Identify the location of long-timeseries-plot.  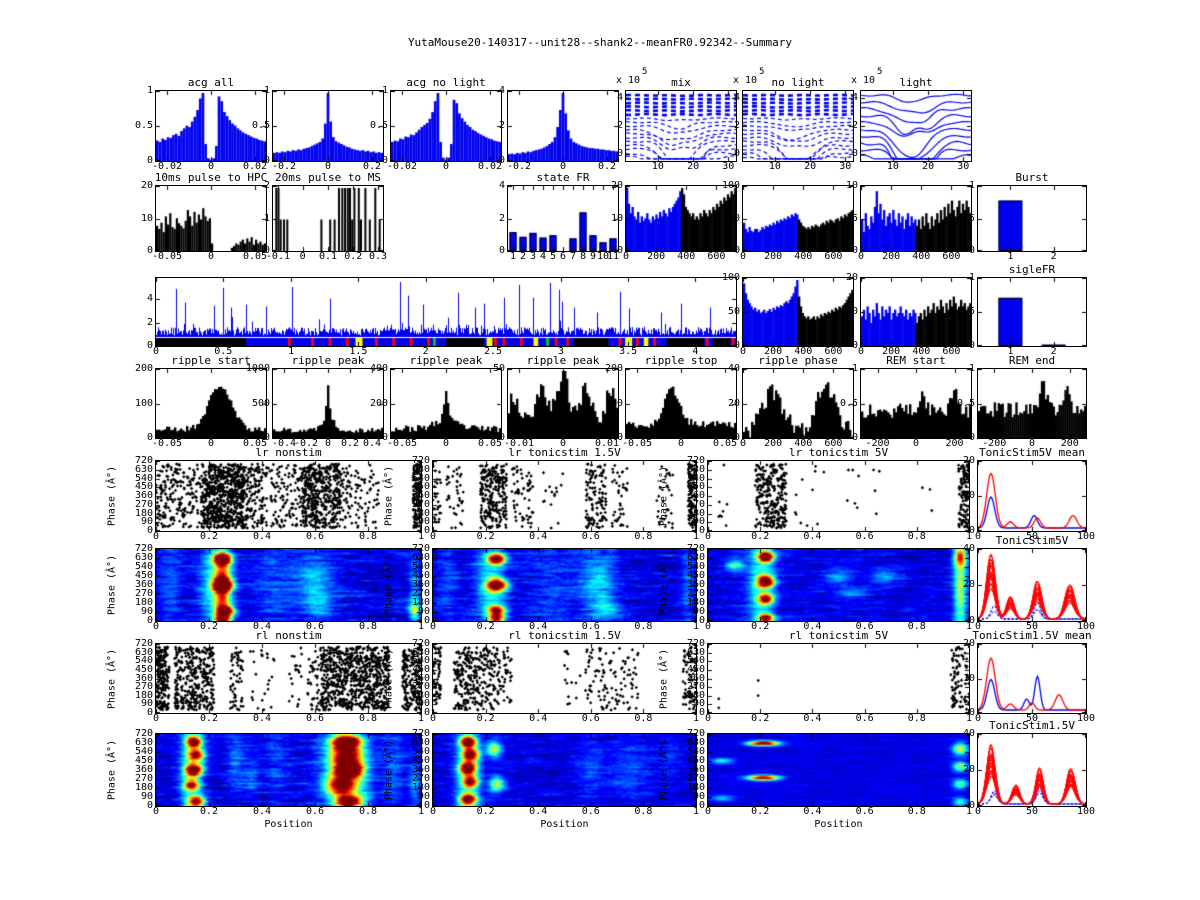
(446, 312).